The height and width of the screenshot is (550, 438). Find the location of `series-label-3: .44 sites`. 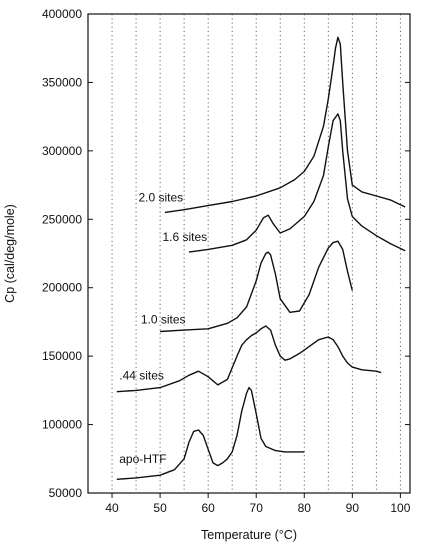

series-label-3: .44 sites is located at coordinates (141, 375).